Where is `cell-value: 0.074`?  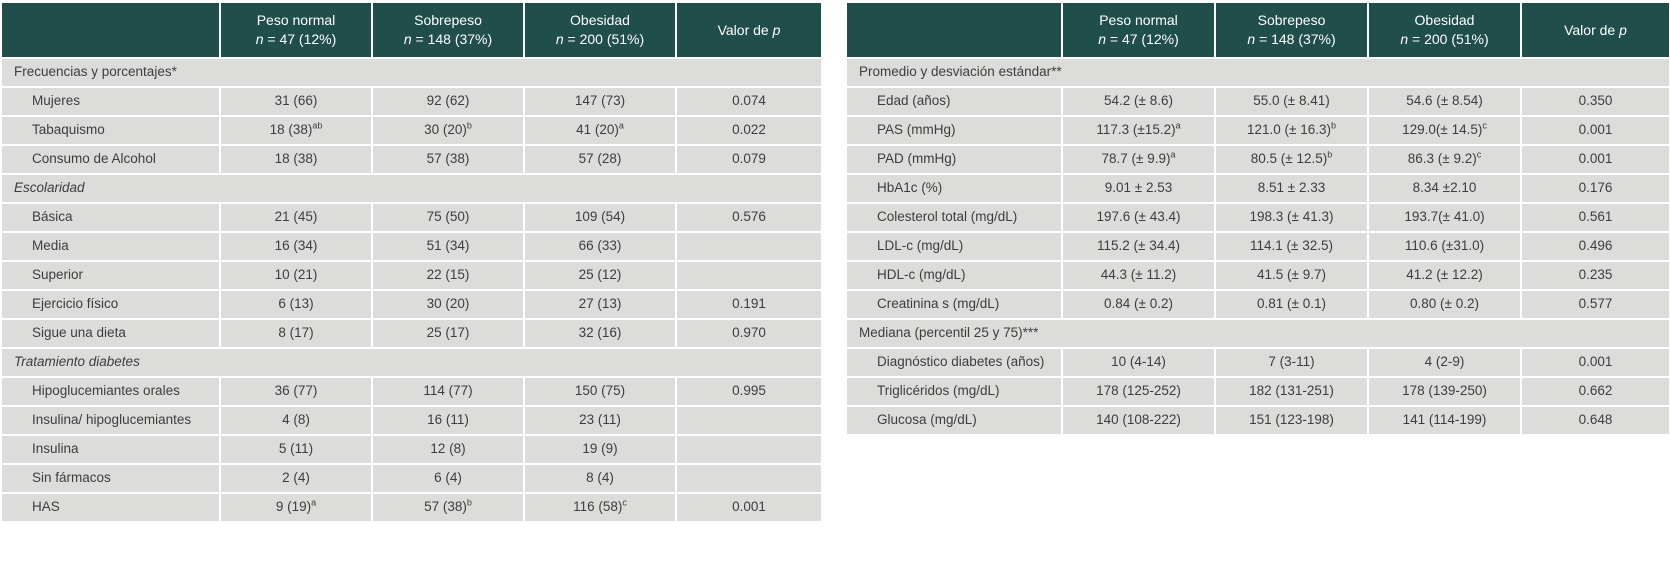
cell-value: 0.074 is located at coordinates (749, 101).